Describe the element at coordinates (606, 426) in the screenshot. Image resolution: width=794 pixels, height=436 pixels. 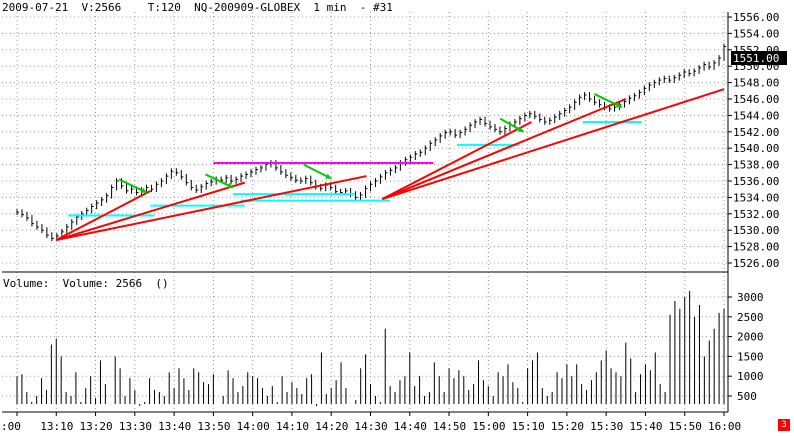
I see `time-tick-label: 15:30` at that location.